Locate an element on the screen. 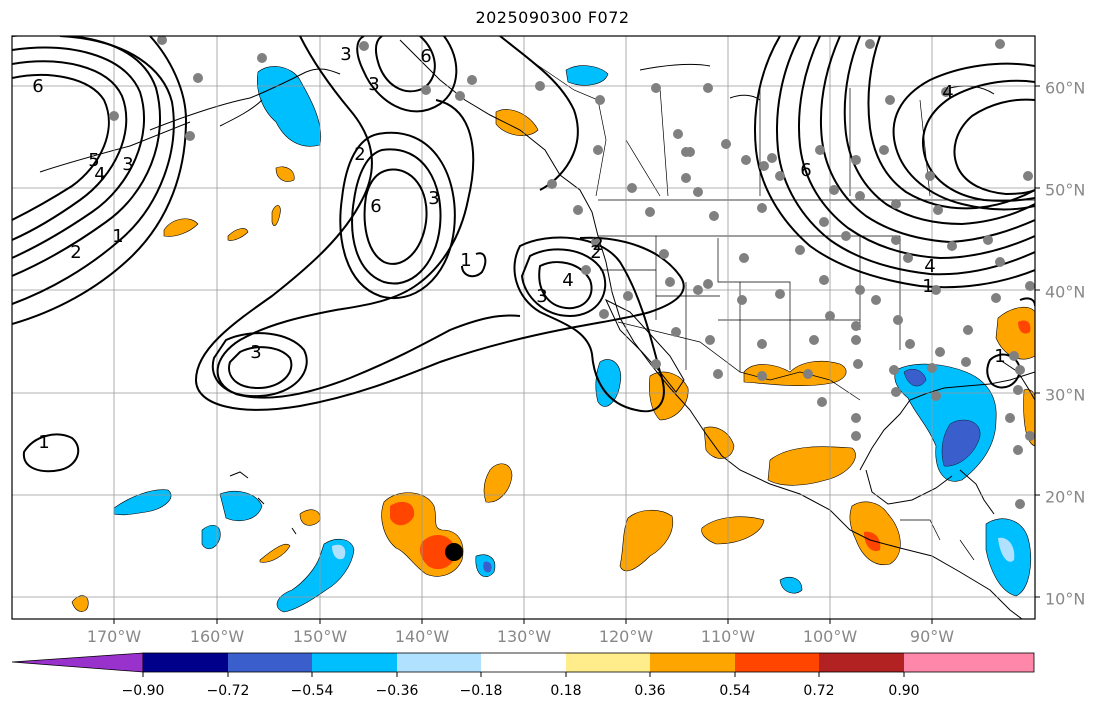 This screenshot has height=712, width=1105. map-title: 2025090300 F072 is located at coordinates (552, 17).